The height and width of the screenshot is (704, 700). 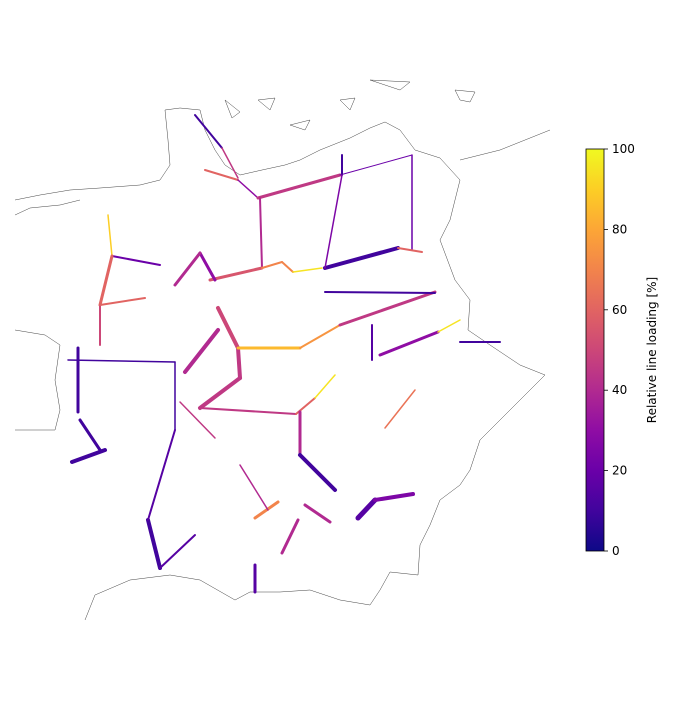 I want to click on colorbar-tick-label: 20, so click(x=619, y=471).